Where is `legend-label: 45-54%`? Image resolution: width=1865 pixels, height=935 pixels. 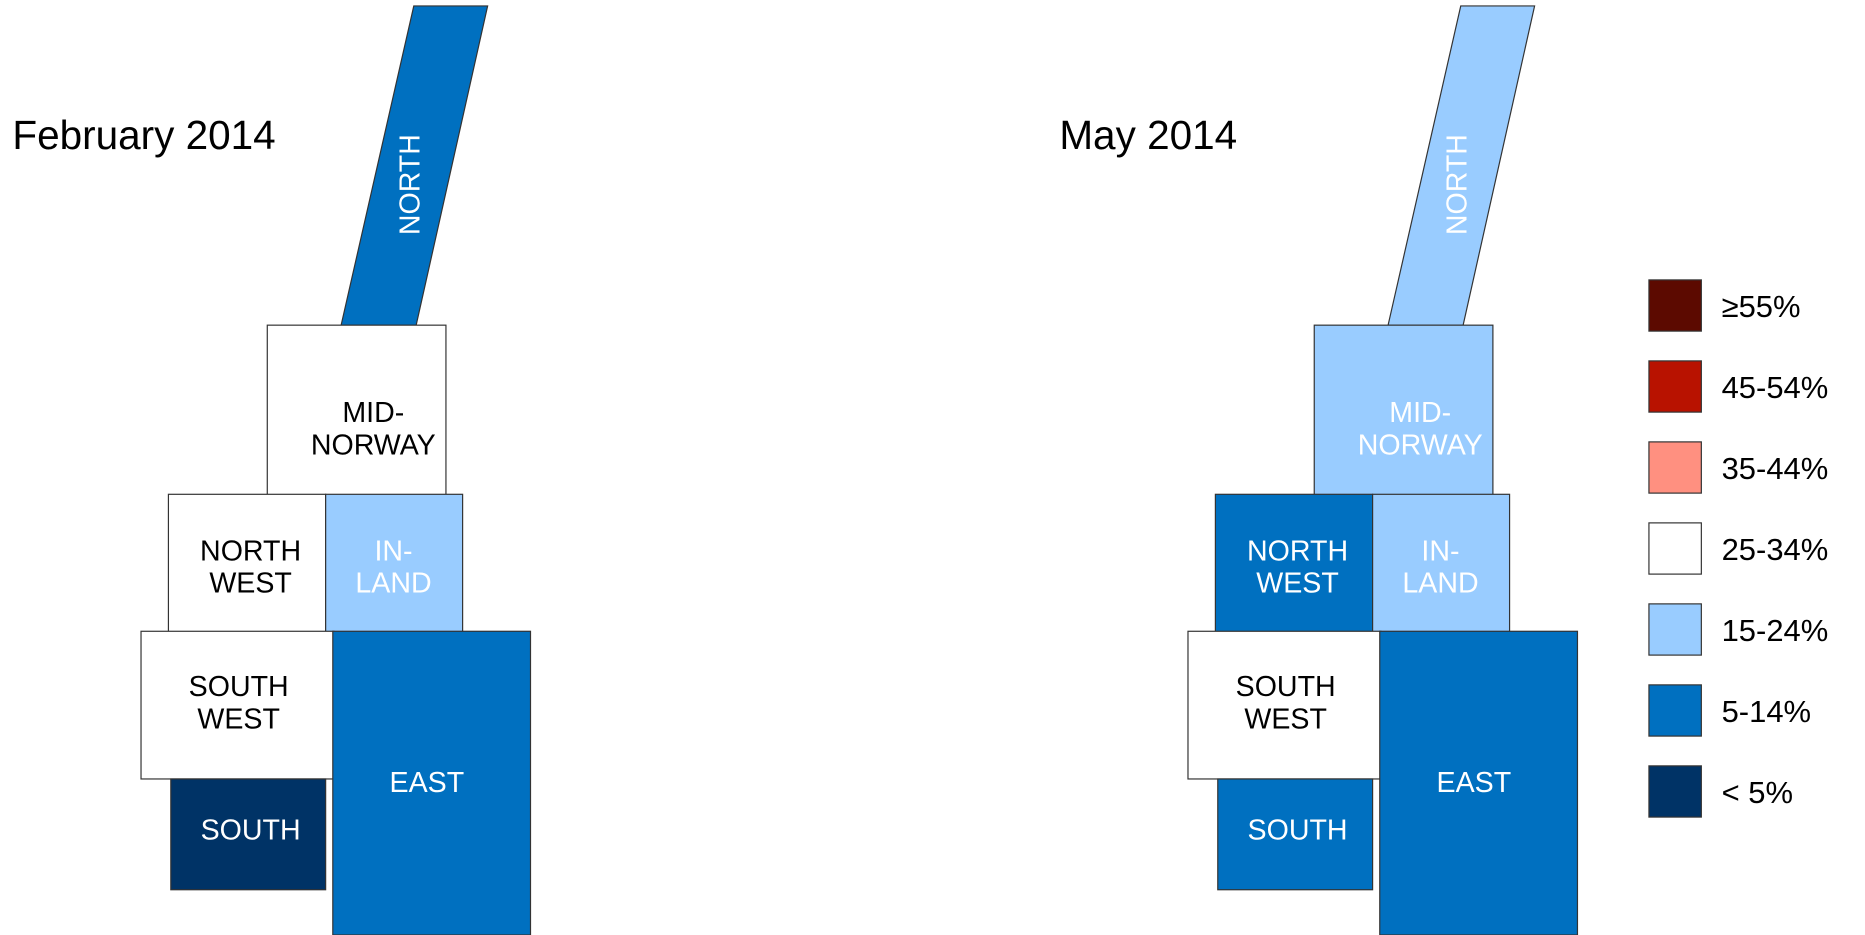
legend-label: 45-54% is located at coordinates (1775, 387).